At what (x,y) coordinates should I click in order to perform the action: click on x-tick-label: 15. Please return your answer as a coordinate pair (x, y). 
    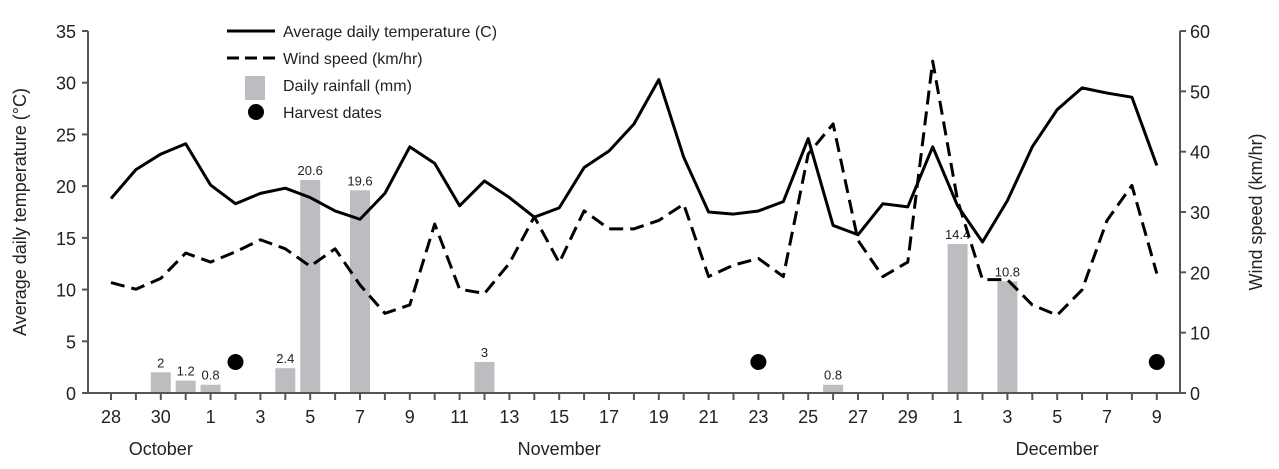
    Looking at the image, I should click on (559, 417).